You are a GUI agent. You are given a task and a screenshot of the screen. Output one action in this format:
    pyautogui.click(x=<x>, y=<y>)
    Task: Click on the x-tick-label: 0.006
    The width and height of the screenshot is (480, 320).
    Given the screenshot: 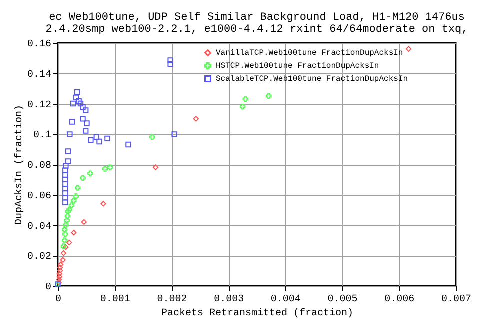 What is the action you would take?
    pyautogui.click(x=399, y=300)
    